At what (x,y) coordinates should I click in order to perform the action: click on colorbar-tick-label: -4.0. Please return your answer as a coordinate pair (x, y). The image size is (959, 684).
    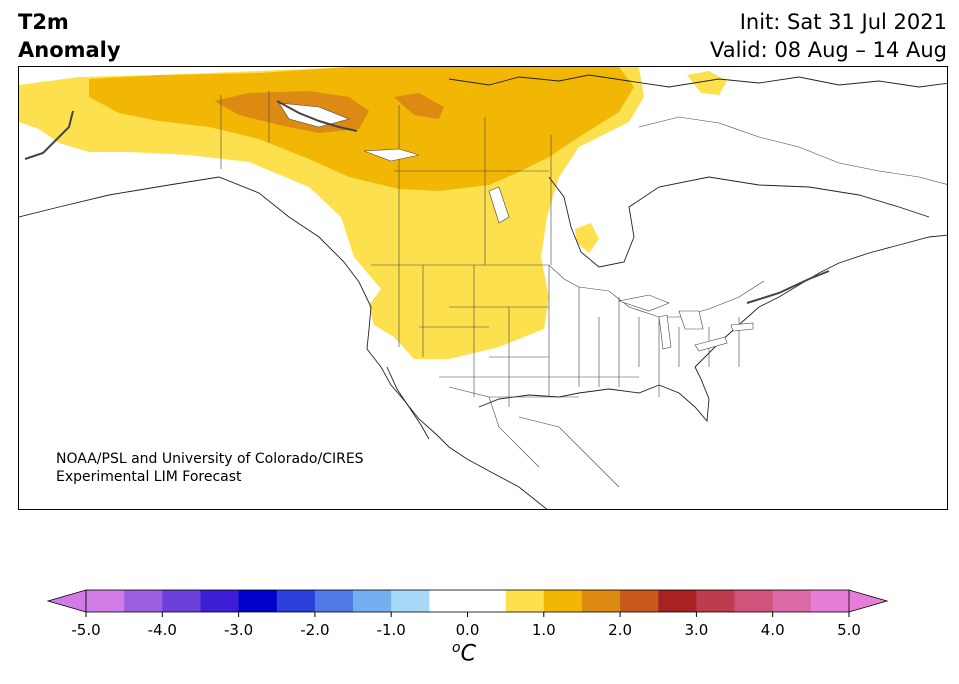
    Looking at the image, I should click on (162, 630).